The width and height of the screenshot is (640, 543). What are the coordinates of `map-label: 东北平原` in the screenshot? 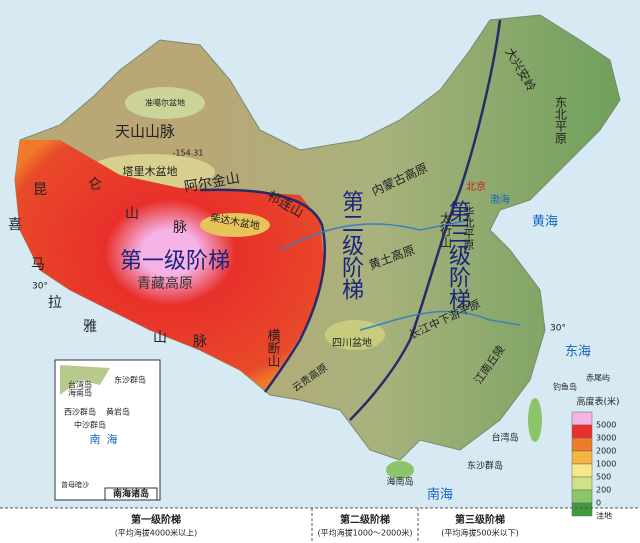 It's located at (561, 120).